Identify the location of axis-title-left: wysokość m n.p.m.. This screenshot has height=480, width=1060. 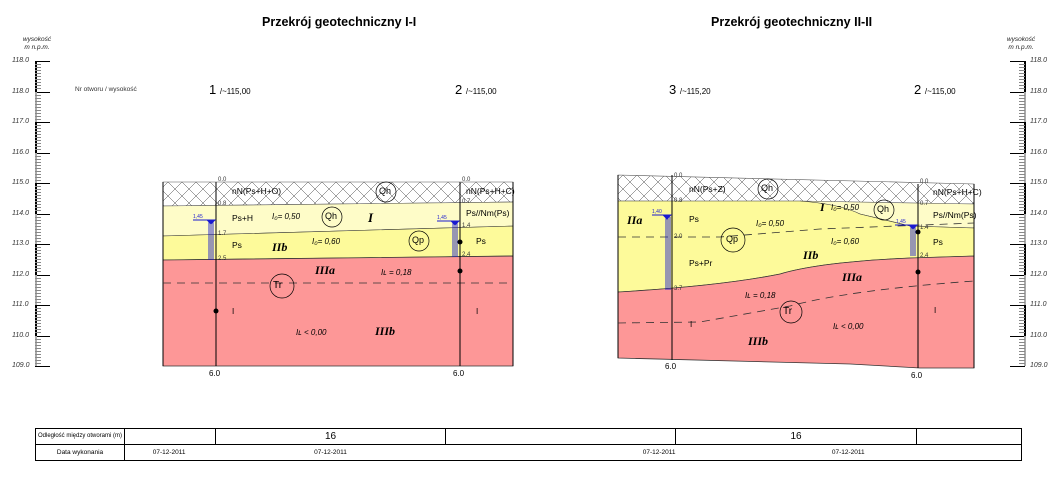
(37, 44).